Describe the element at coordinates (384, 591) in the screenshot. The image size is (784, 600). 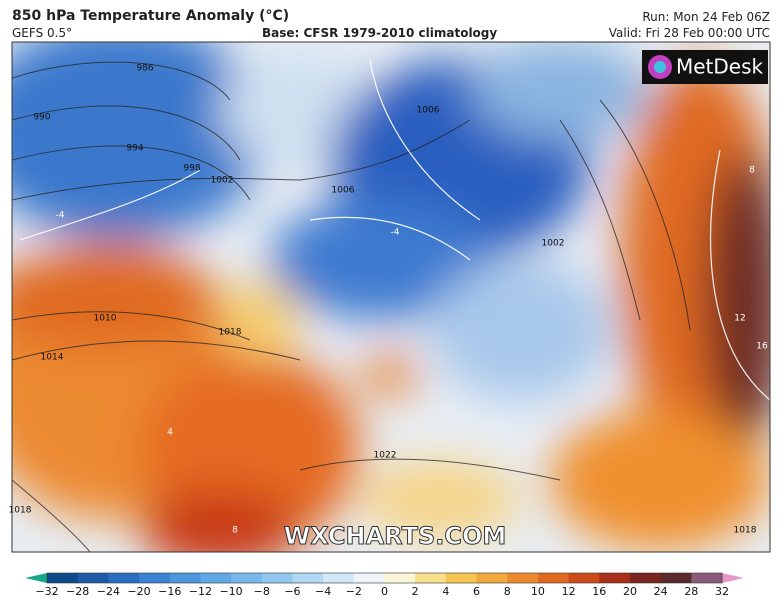
I see `colorbar-tick-label: 0` at that location.